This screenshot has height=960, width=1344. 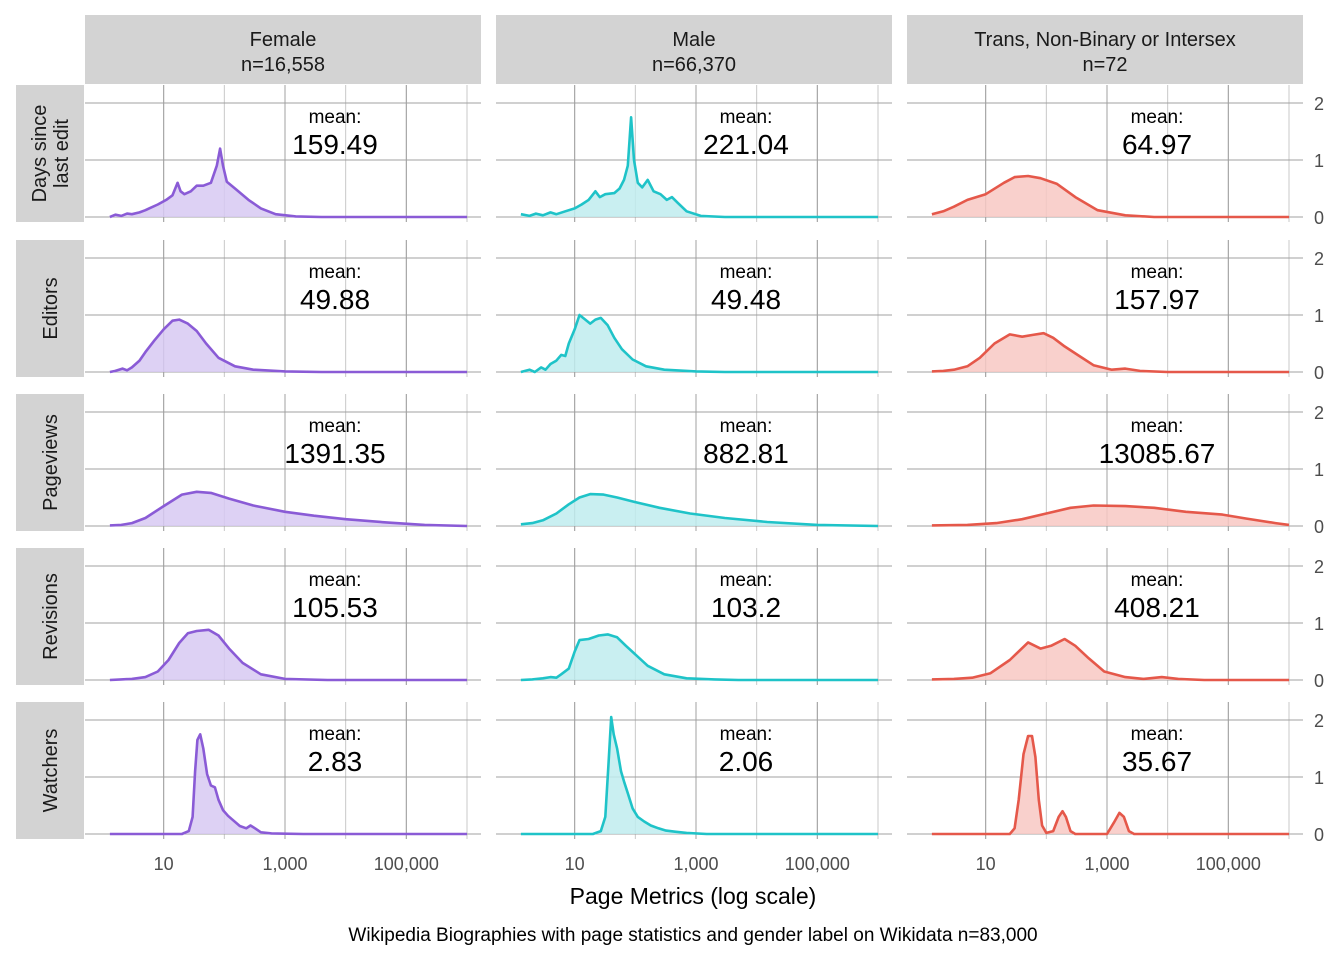 I want to click on column-strip-title: Trans, Non-Binary or Intersex, so click(x=1105, y=40).